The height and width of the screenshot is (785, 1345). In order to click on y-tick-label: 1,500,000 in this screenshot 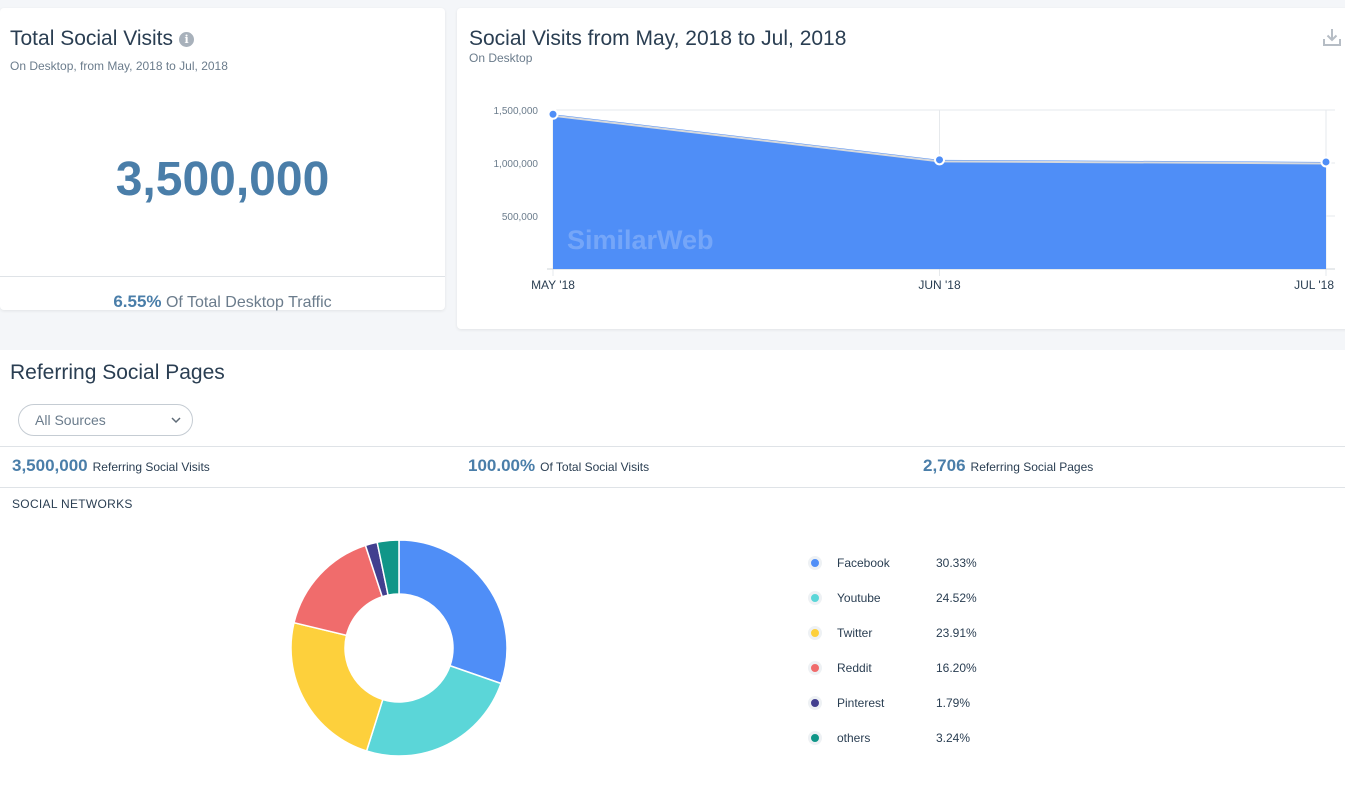, I will do `click(516, 111)`.